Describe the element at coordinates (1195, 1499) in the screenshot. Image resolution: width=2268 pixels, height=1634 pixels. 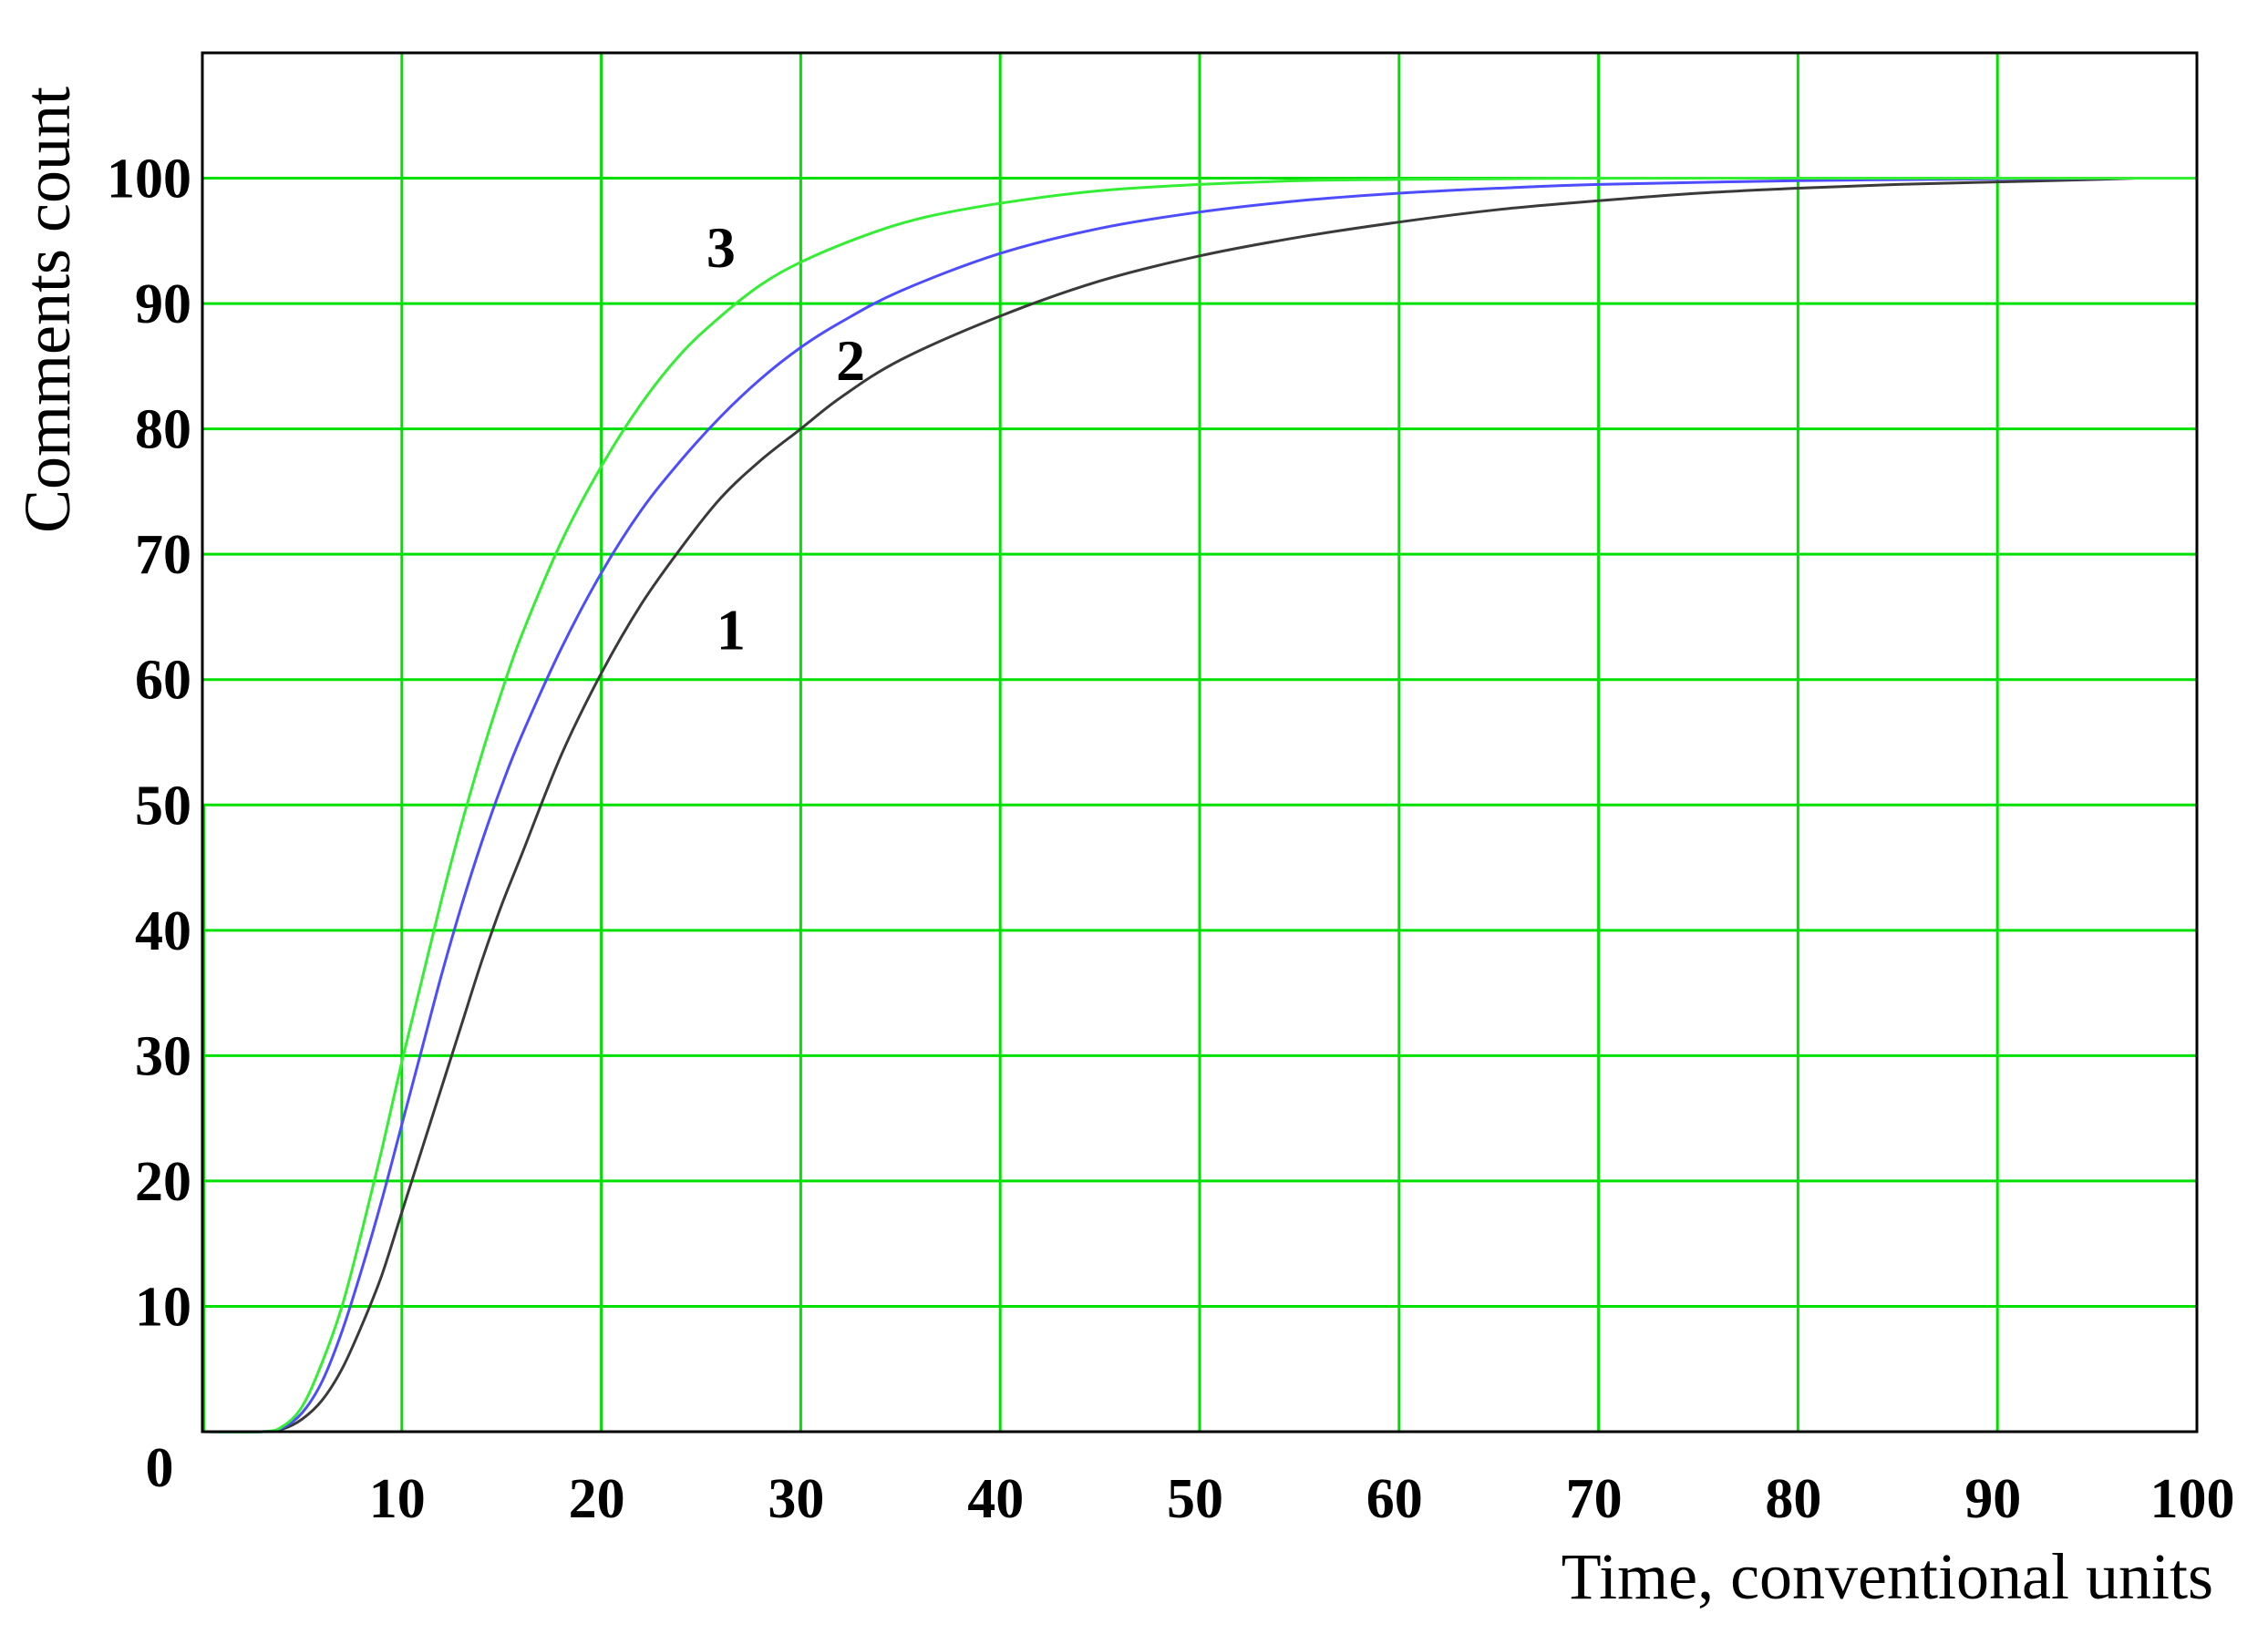
I see `x-tick-label: 50` at that location.